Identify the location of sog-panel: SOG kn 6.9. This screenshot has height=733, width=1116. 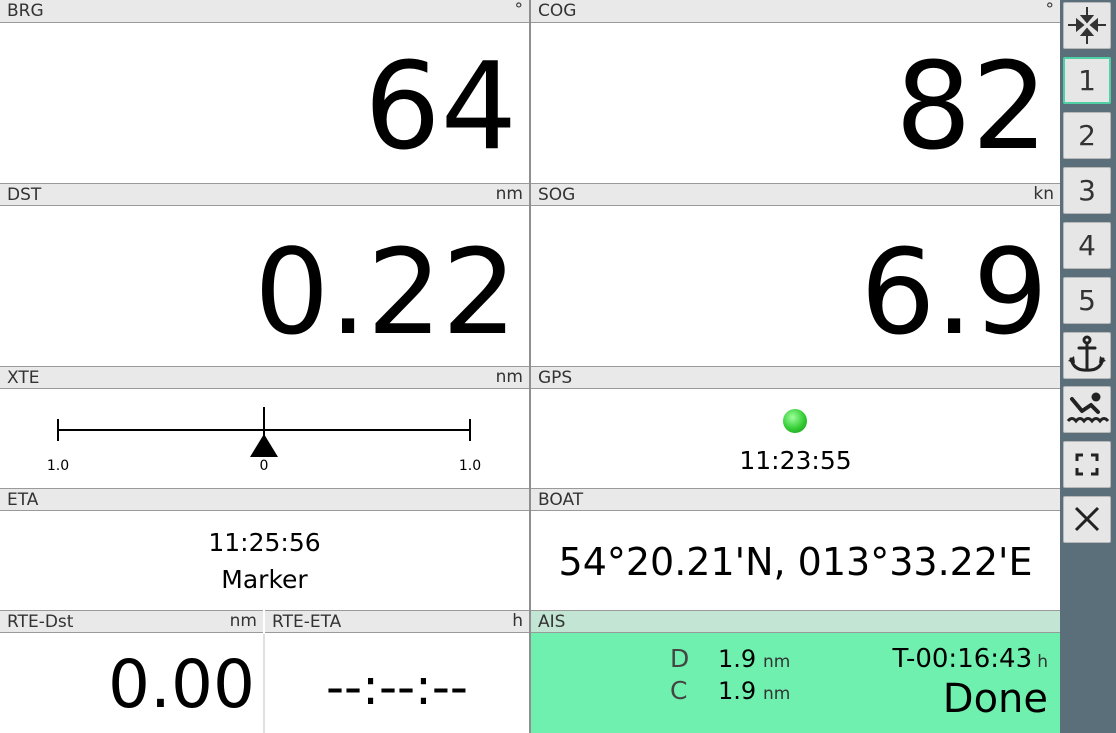
(795, 274).